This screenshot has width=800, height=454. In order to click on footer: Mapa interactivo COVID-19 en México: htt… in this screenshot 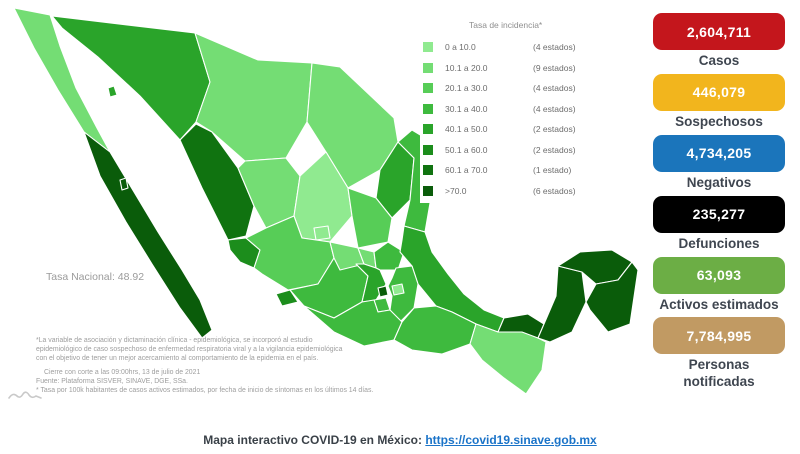, I will do `click(400, 440)`.